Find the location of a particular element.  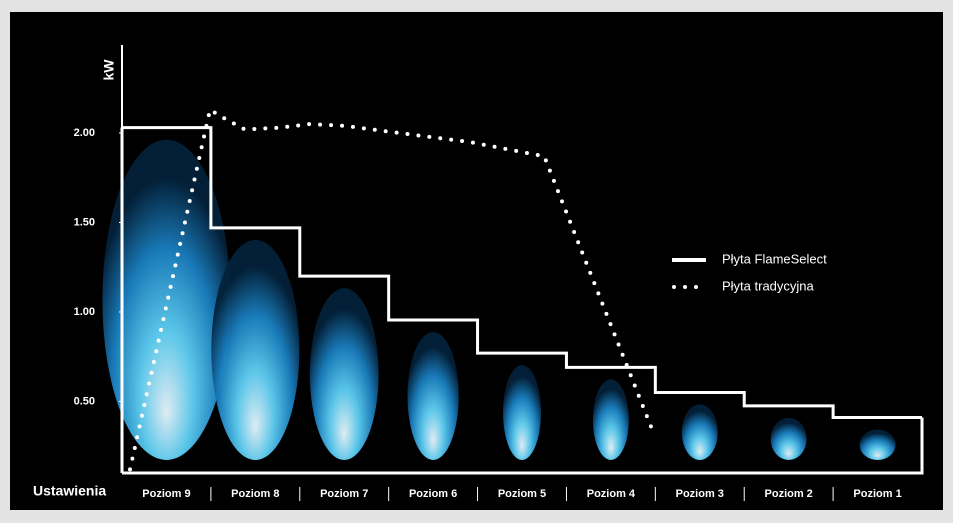

x-tick-label: Poziom 2 is located at coordinates (789, 494).